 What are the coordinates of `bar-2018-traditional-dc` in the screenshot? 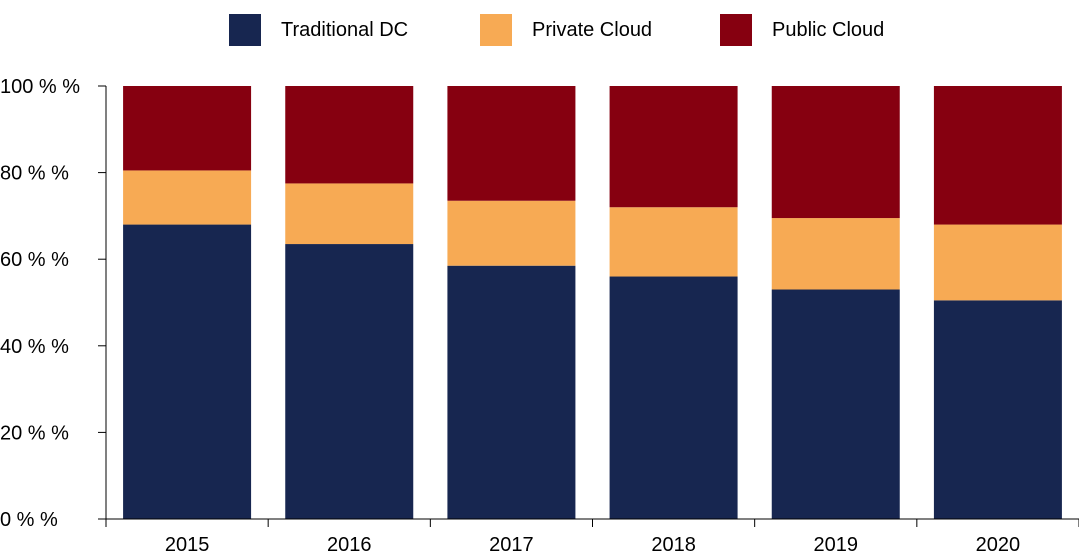 It's located at (673, 397).